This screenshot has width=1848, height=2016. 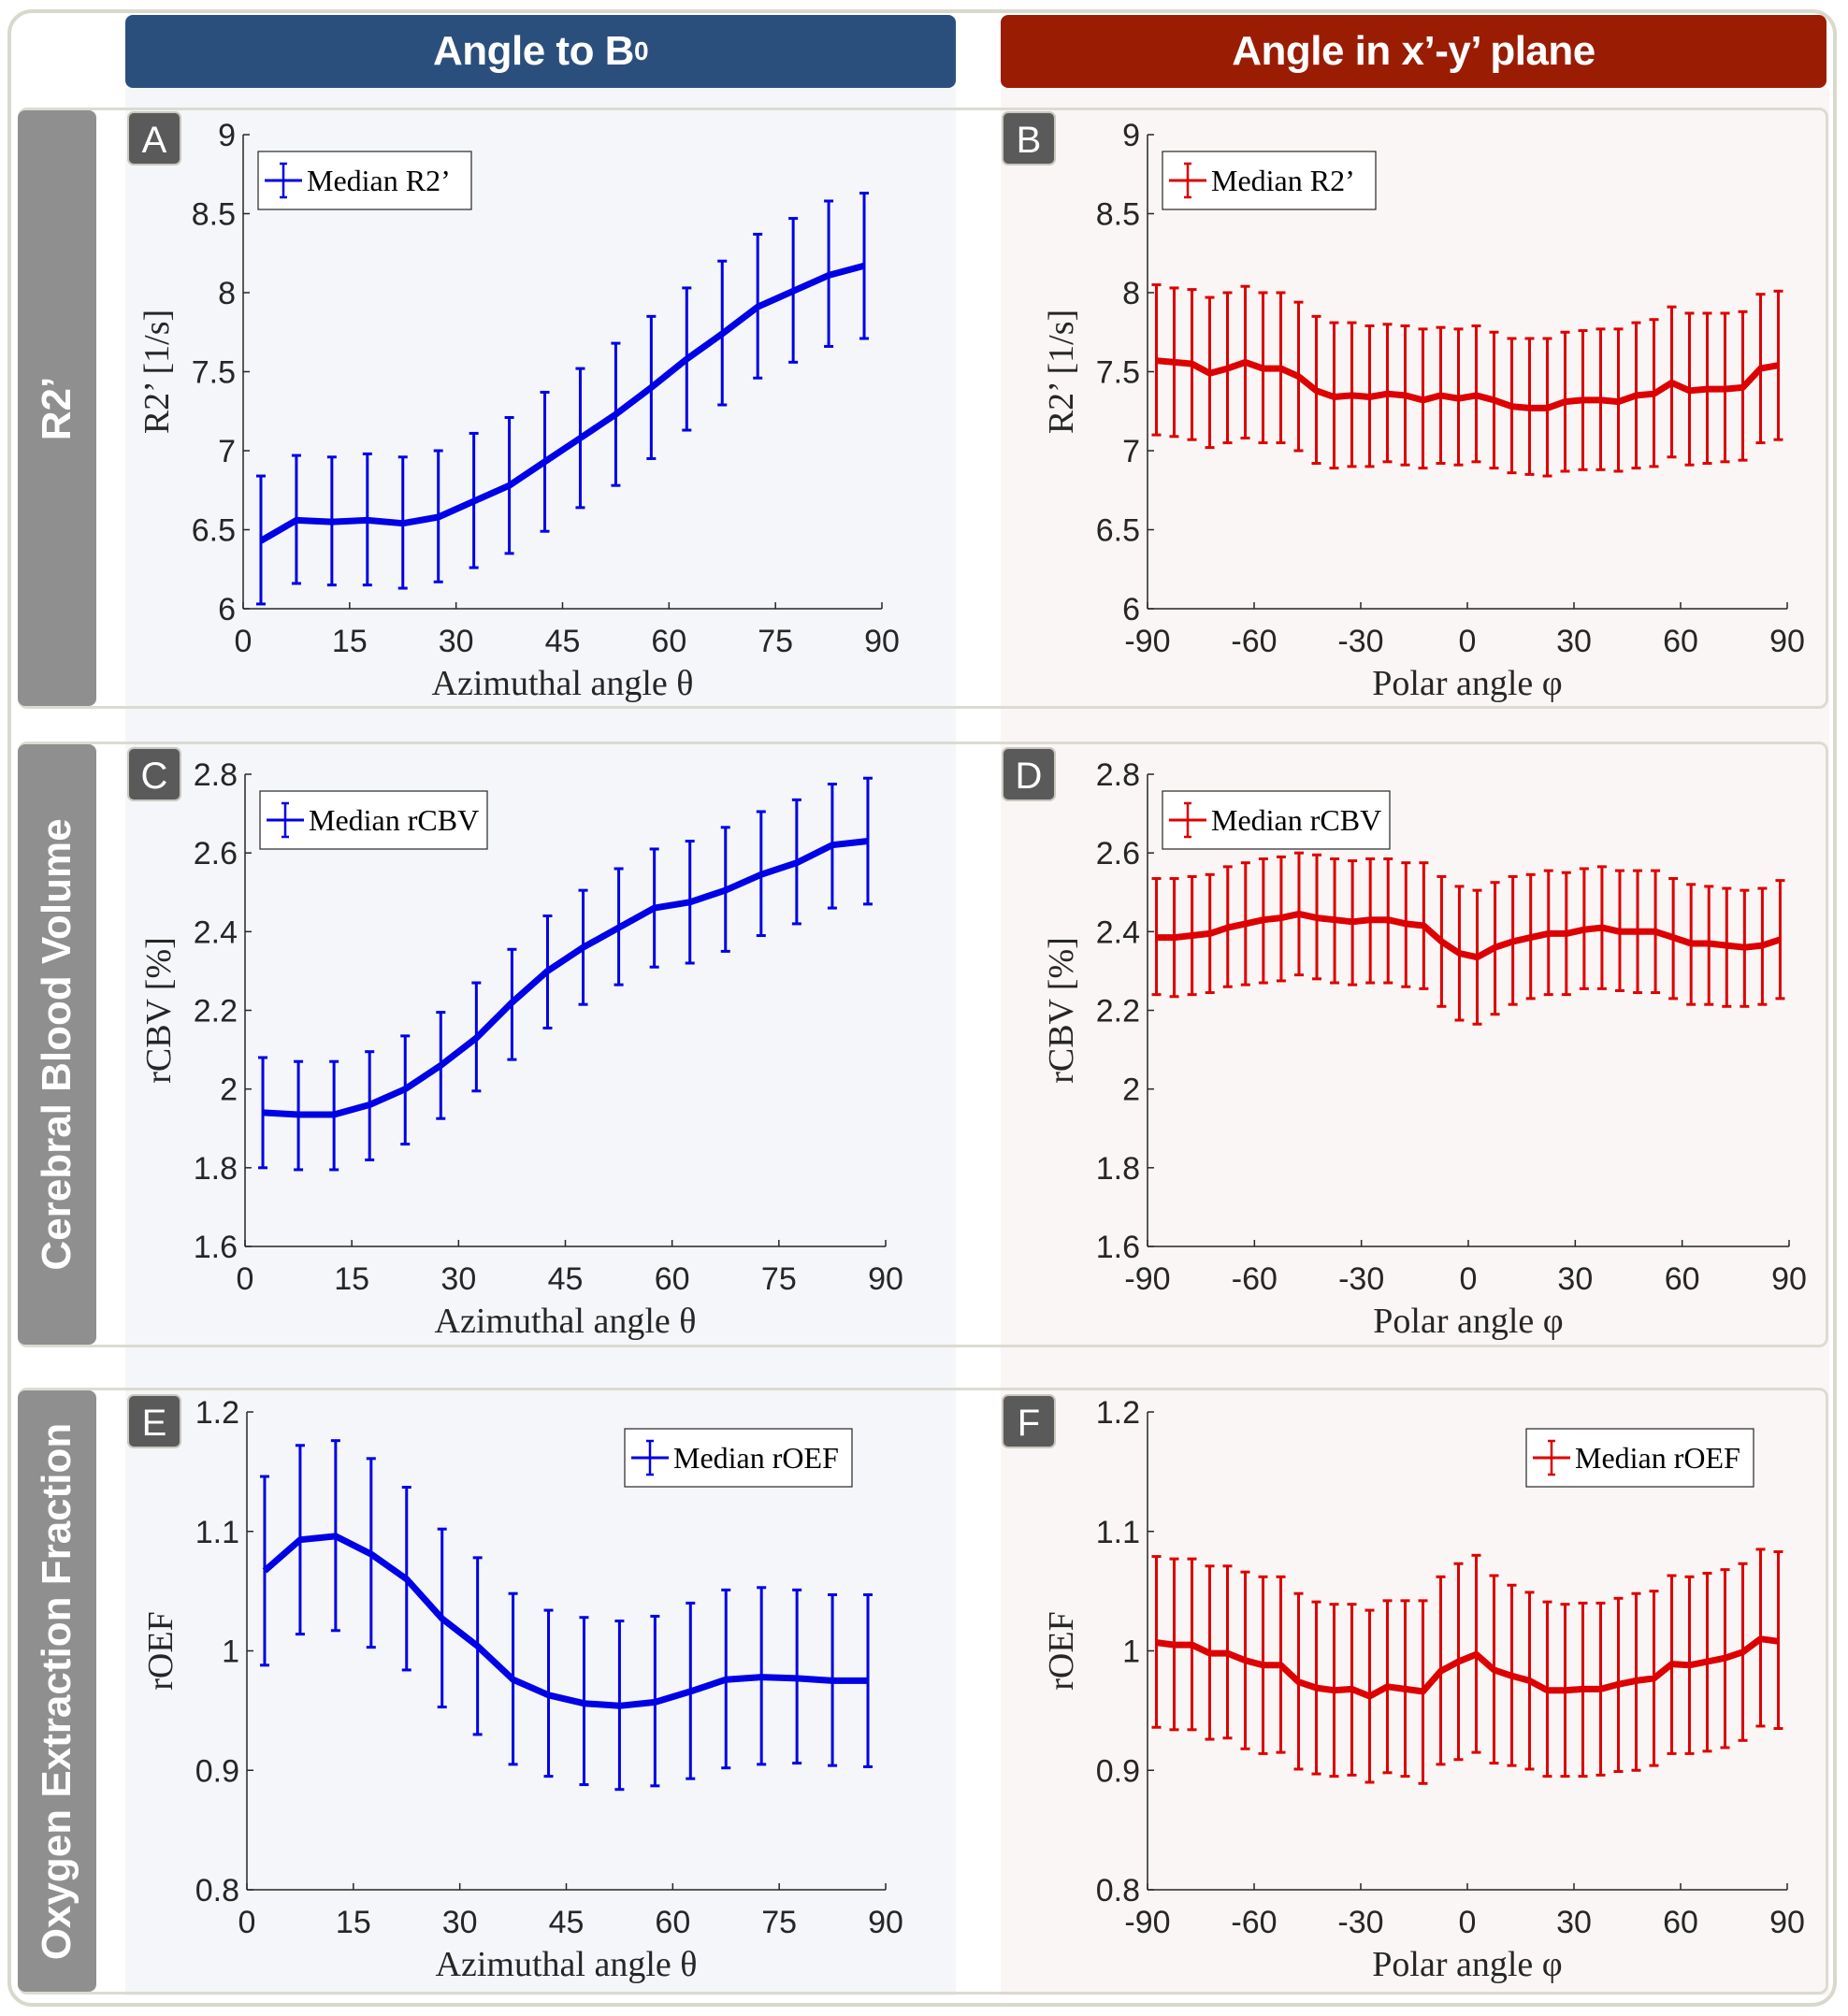 What do you see at coordinates (1658, 1458) in the screenshot?
I see `legend-label: Median rOEF` at bounding box center [1658, 1458].